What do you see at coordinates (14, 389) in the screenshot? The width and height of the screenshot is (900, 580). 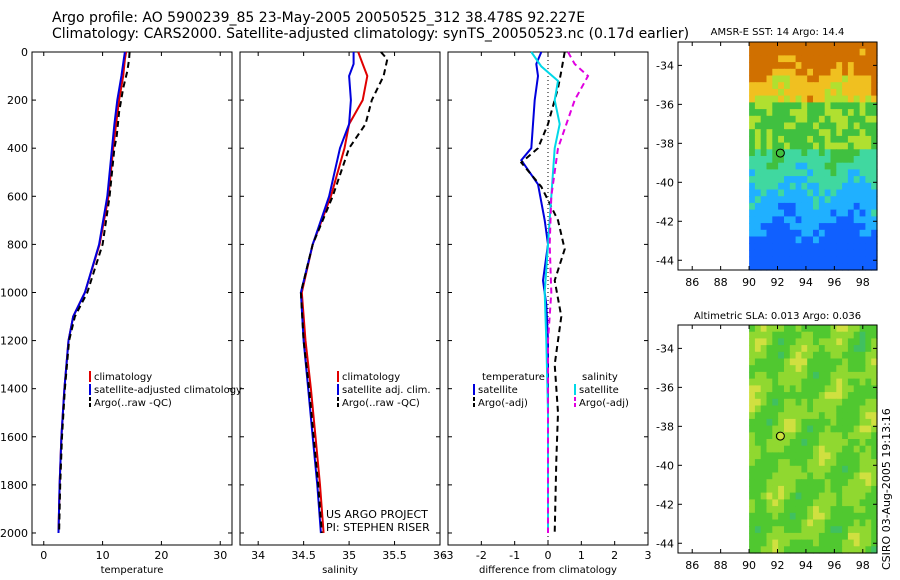 I see `depth-tick-label: 1400` at bounding box center [14, 389].